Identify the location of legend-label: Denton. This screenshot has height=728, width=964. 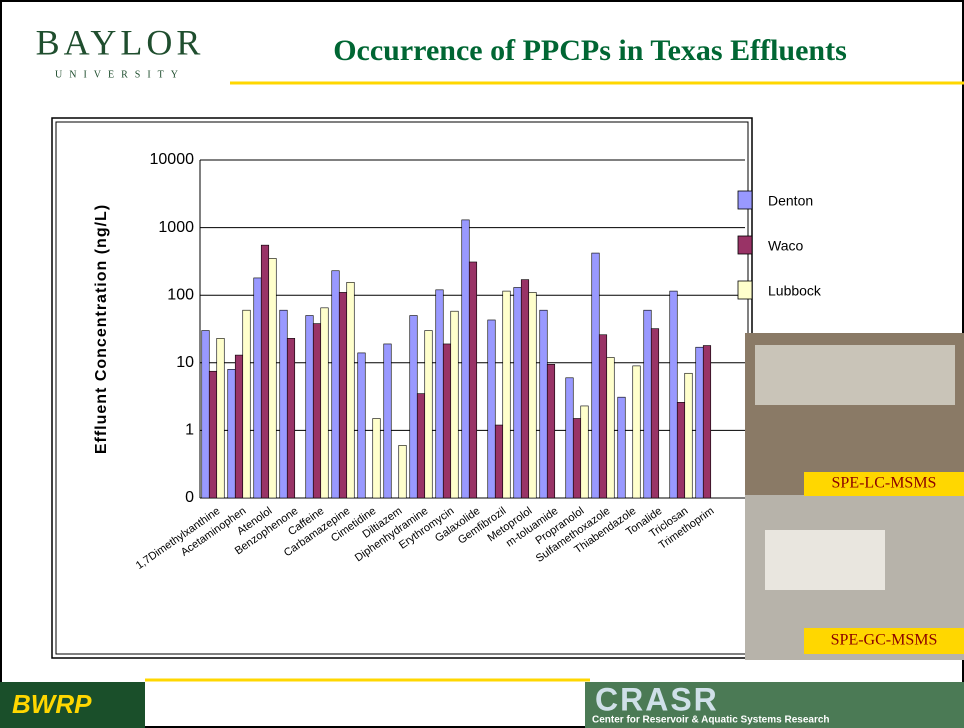
(790, 201).